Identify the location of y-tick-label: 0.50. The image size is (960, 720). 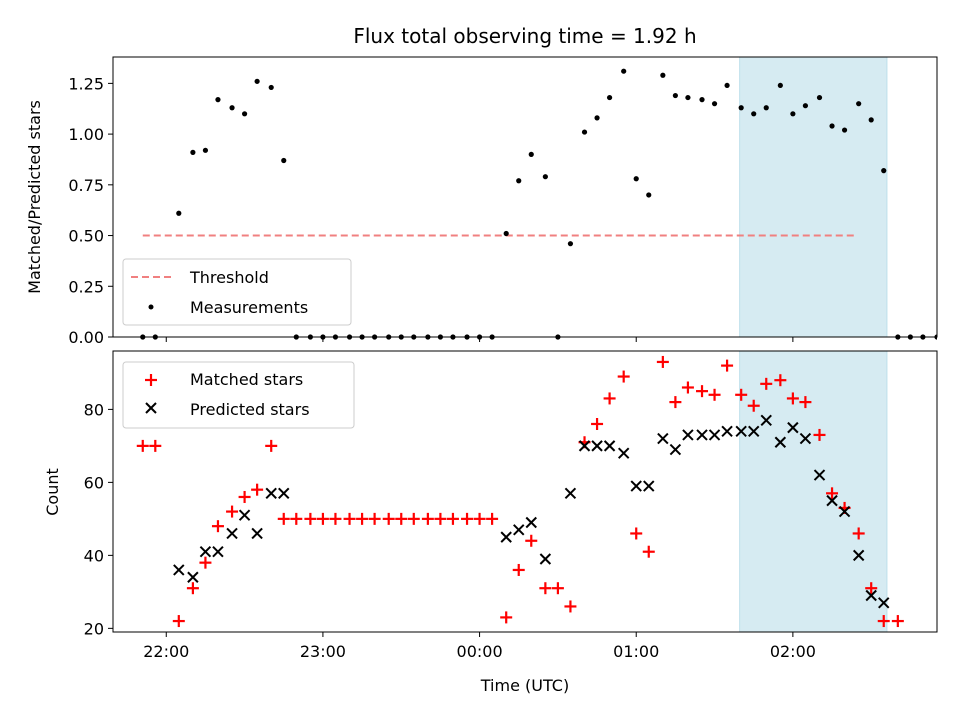
(86, 236).